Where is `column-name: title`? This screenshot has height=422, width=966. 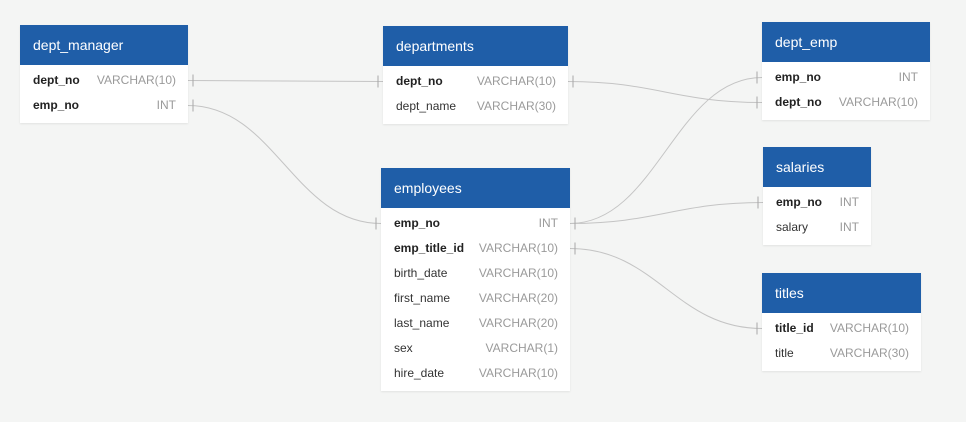
column-name: title is located at coordinates (784, 353).